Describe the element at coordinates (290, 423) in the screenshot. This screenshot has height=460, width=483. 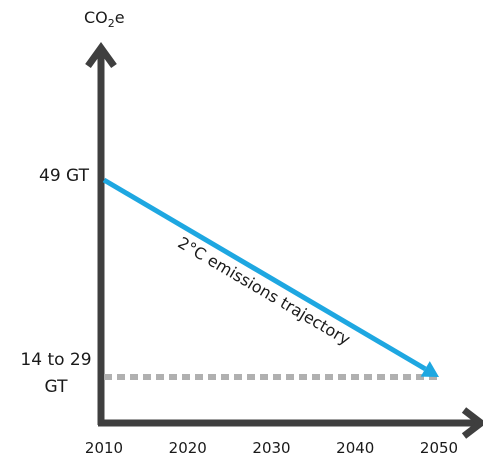
I see `x-axis` at that location.